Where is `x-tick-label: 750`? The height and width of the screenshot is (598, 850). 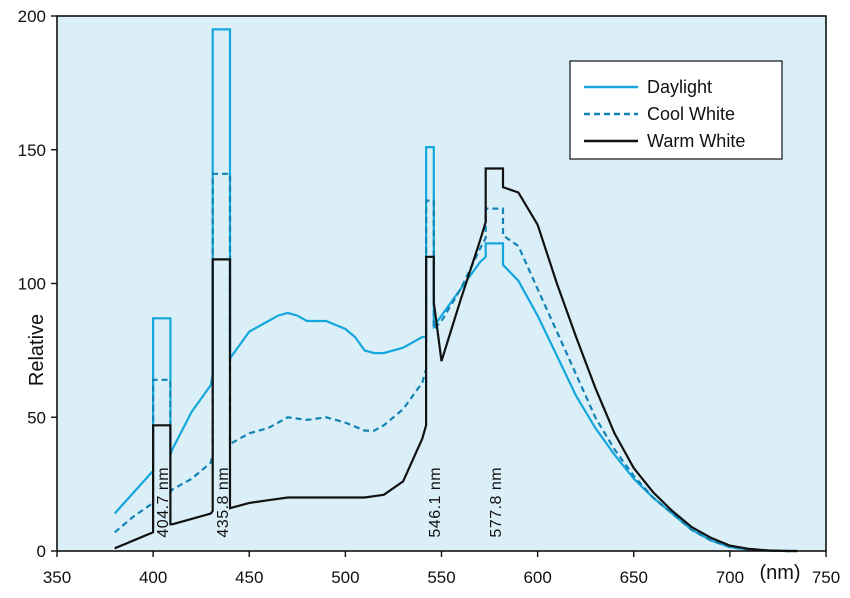
x-tick-label: 750 is located at coordinates (826, 577).